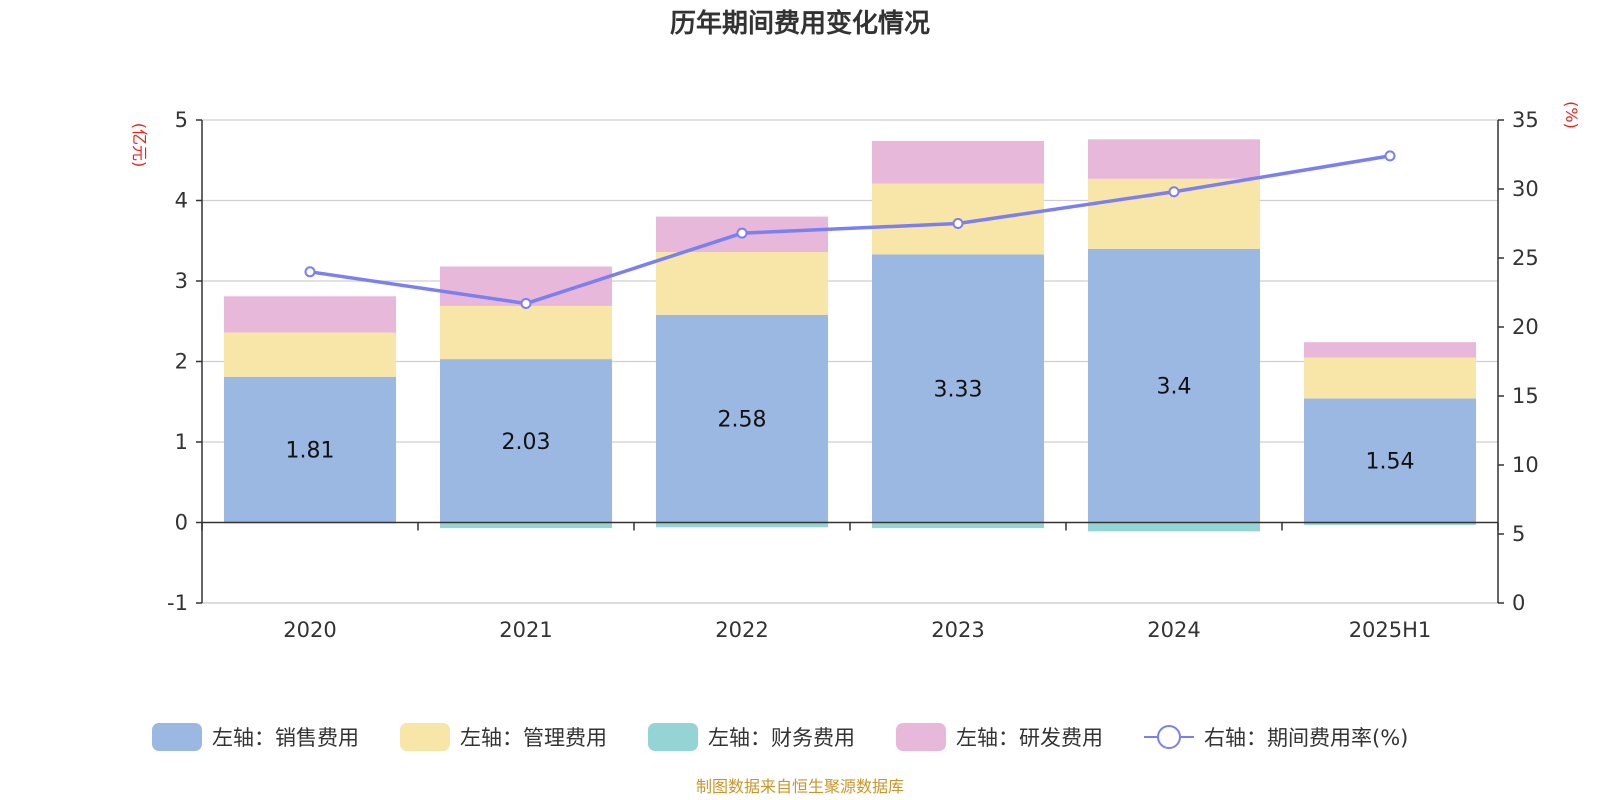  I want to click on category-label: 2023, so click(957, 630).